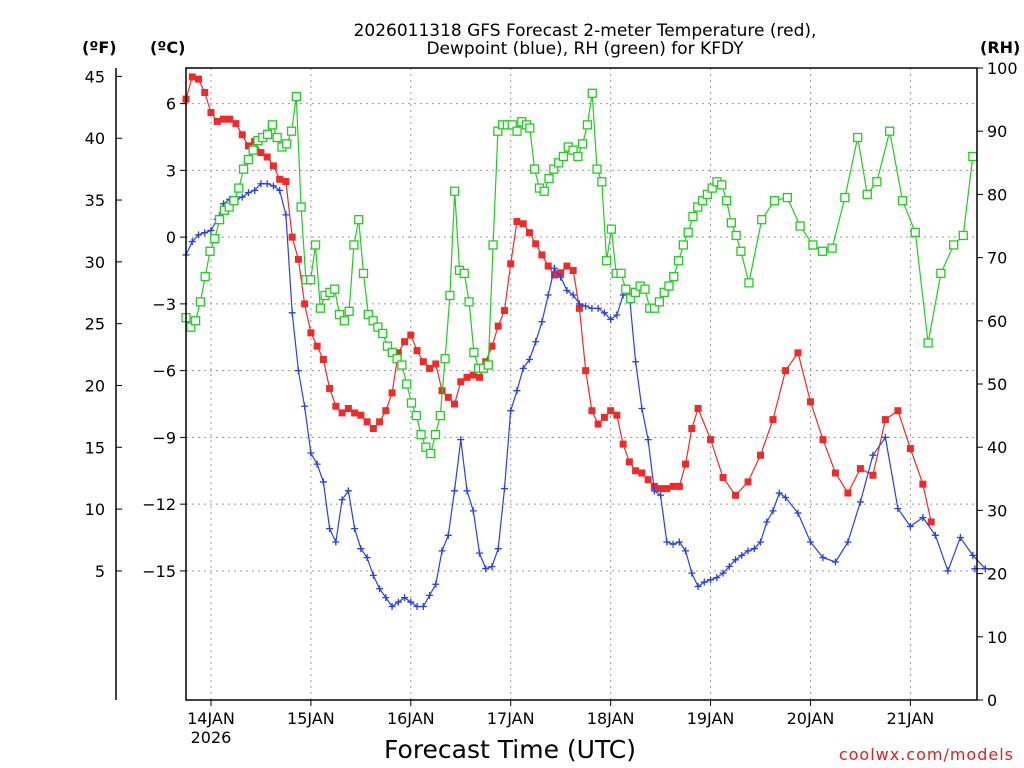 This screenshot has width=1024, height=768. I want to click on celsius-tick-label: 0, so click(171, 237).